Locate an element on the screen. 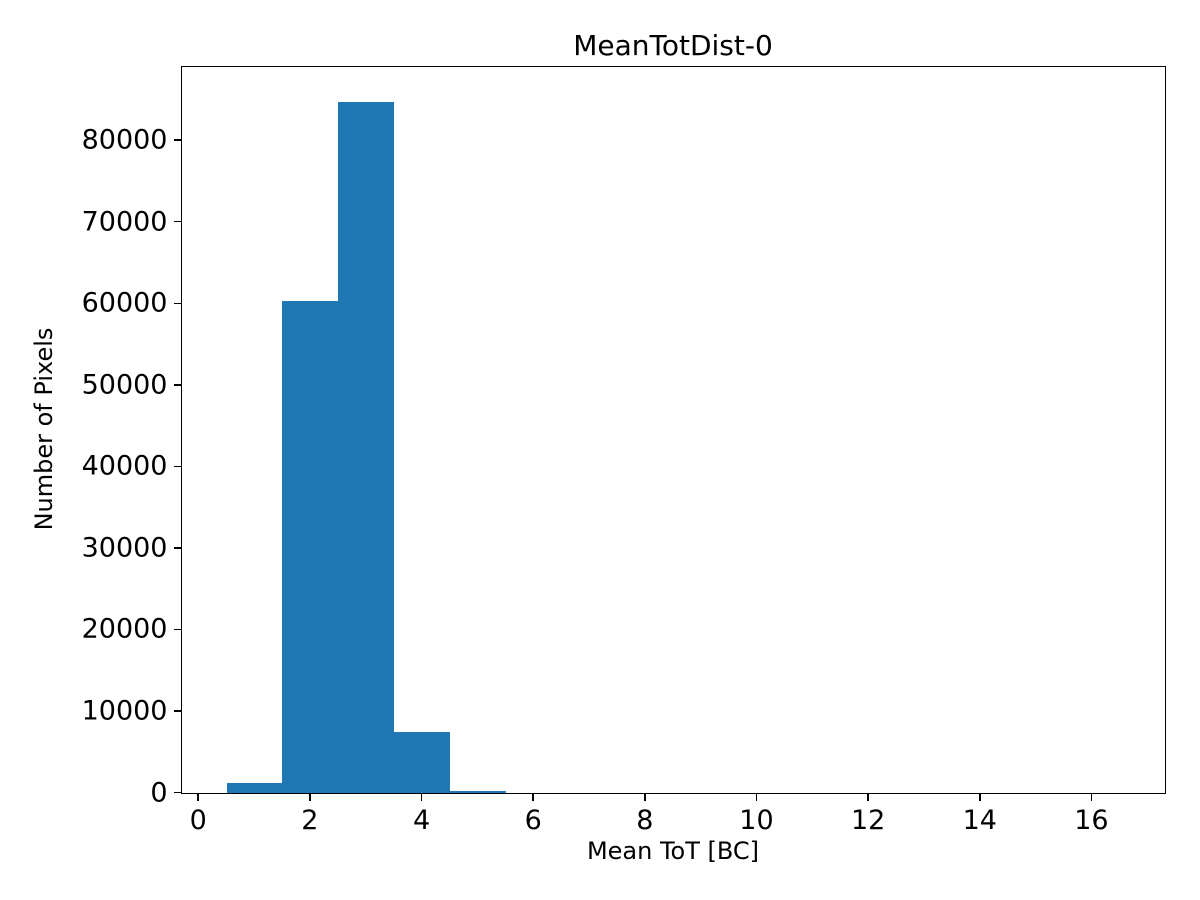  x-tick-label: 0 is located at coordinates (198, 820).